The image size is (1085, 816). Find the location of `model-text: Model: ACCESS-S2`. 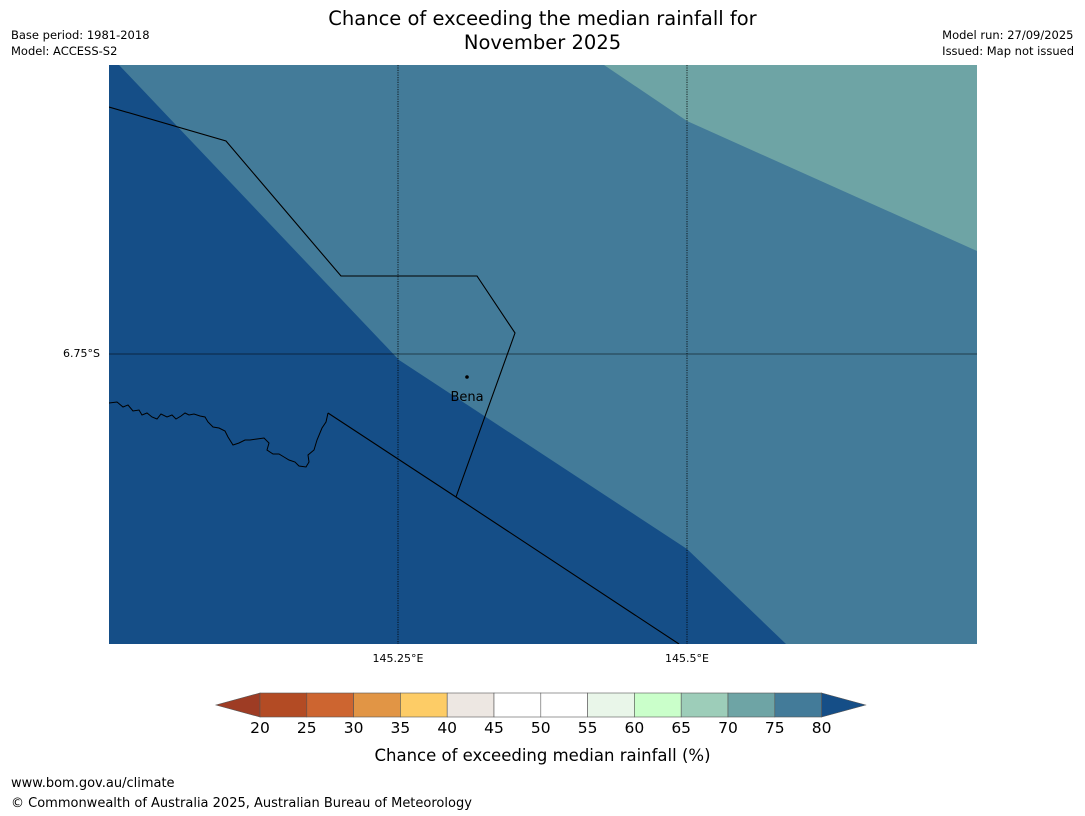

model-text: Model: ACCESS-S2 is located at coordinates (64, 51).